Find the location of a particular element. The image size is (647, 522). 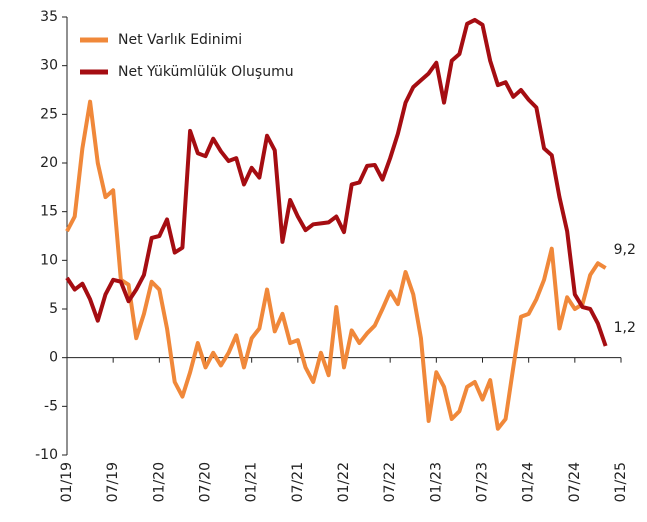

y-tick-label: 10 is located at coordinates (49, 260).